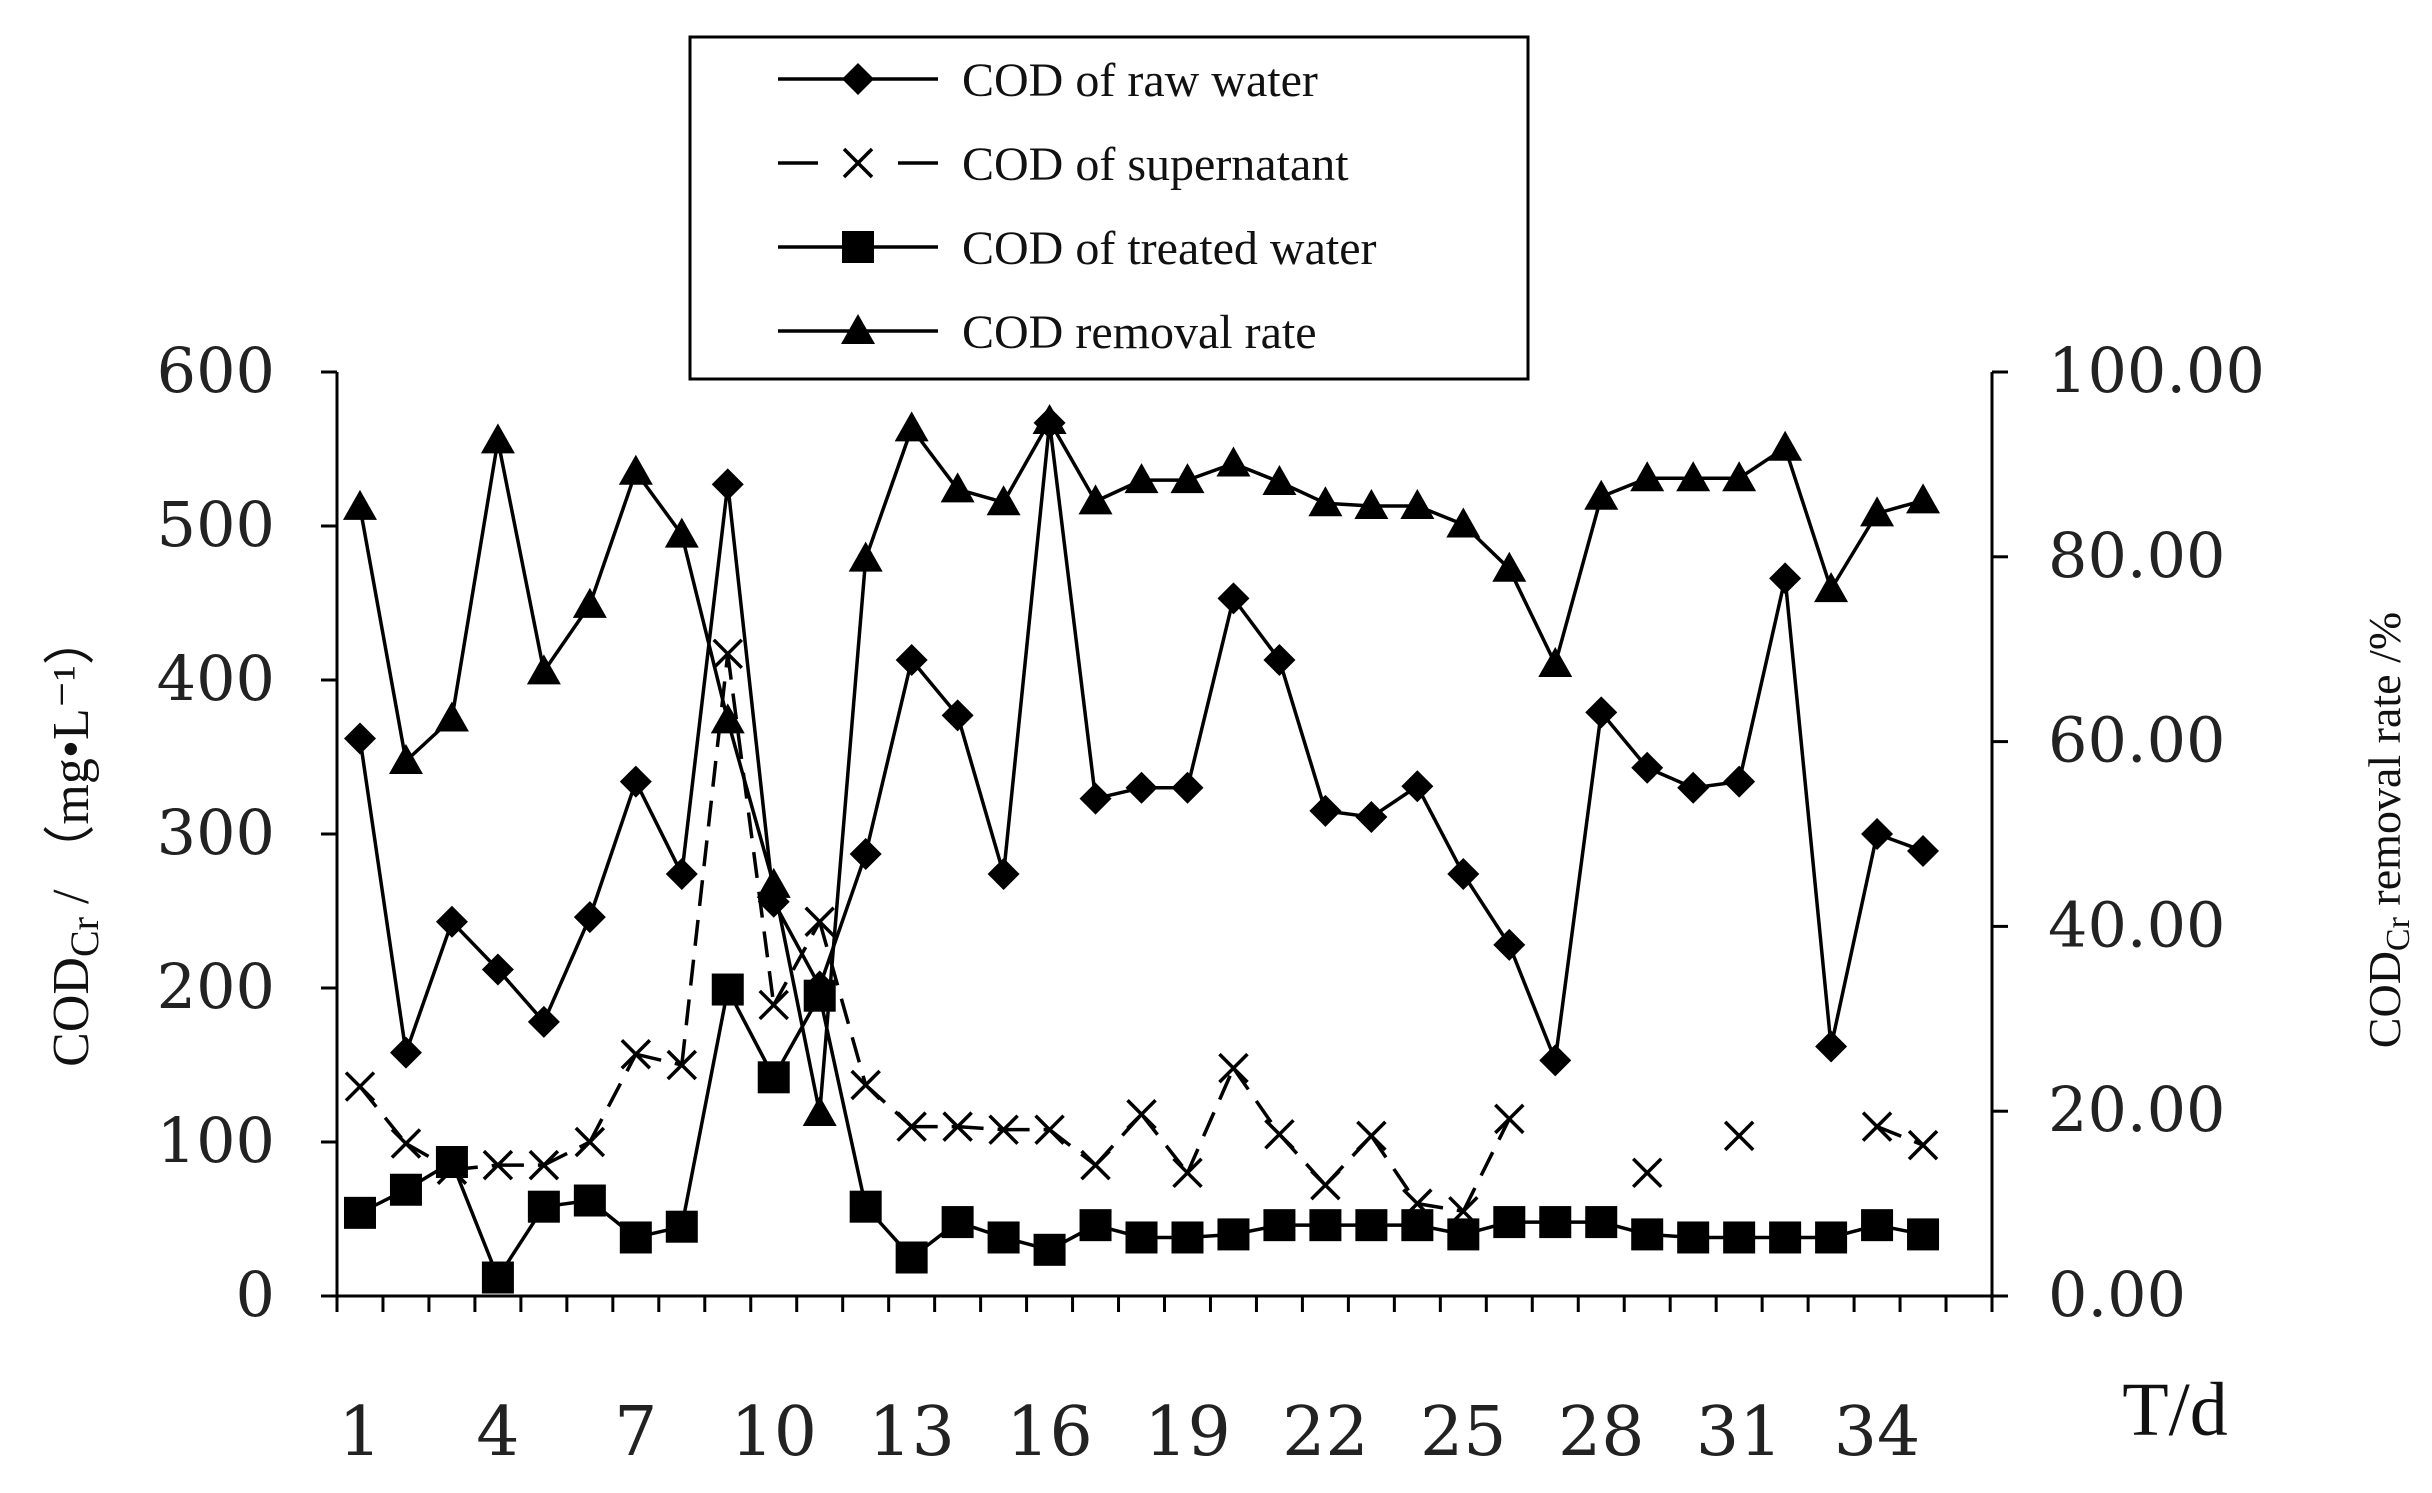  Describe the element at coordinates (497, 1432) in the screenshot. I see `x-tick-label: 4` at that location.